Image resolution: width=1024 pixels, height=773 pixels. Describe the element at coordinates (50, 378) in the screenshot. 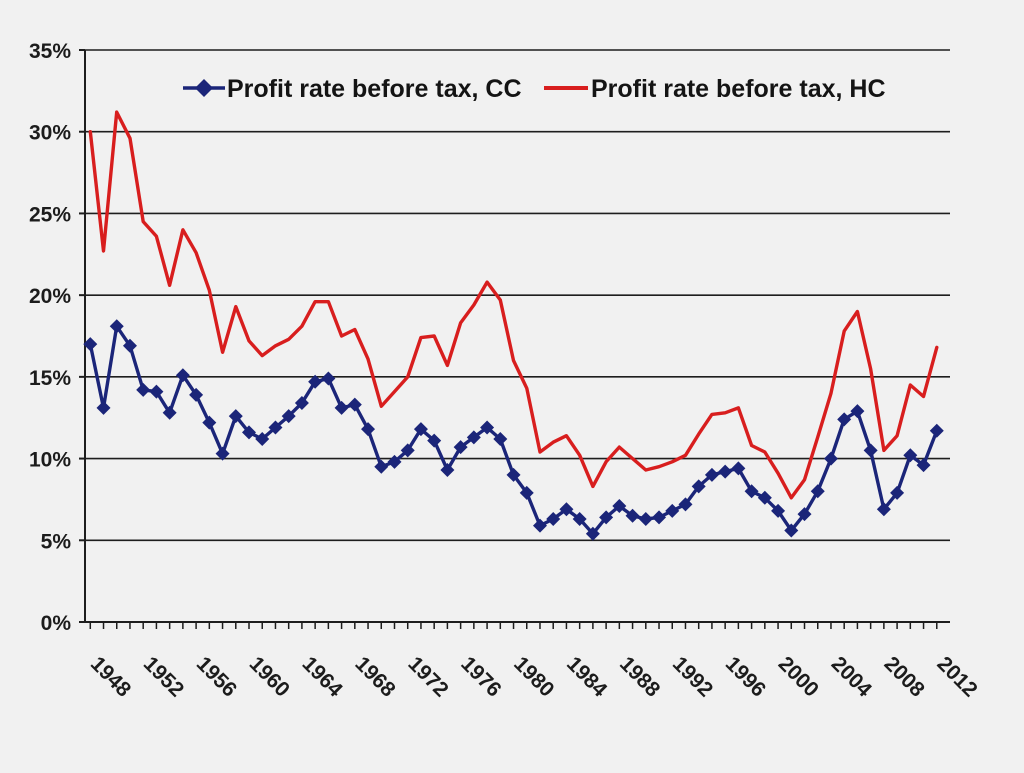

I see `y-tick-label: 15%` at that location.